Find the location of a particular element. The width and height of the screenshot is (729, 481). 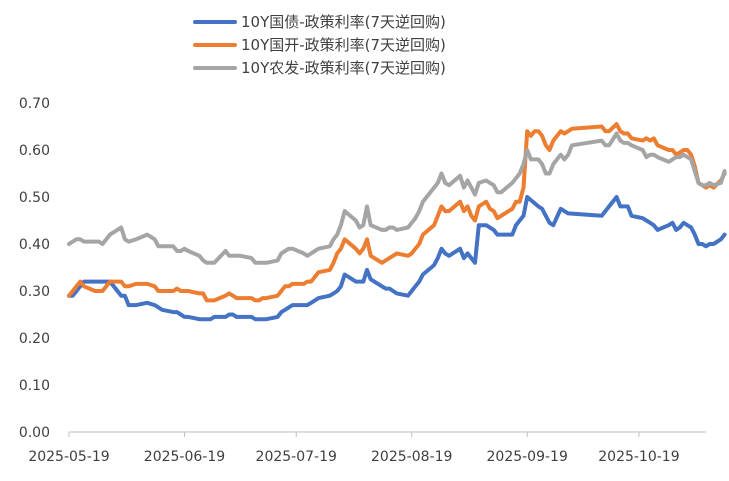

y-axis: 0.00 0.10 0.20 0.30 0.40 0.50 0.60 0.70 is located at coordinates (34, 268).